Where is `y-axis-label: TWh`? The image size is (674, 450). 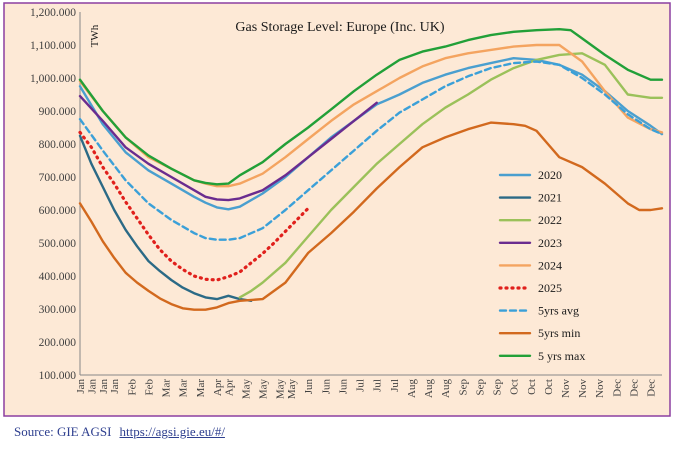 y-axis-label: TWh is located at coordinates (95, 35).